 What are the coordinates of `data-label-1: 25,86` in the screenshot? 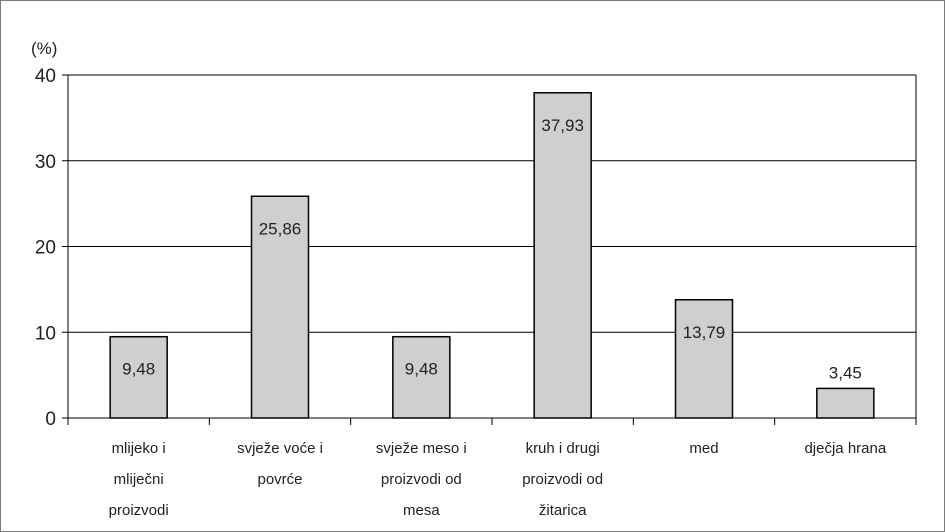 It's located at (280, 228).